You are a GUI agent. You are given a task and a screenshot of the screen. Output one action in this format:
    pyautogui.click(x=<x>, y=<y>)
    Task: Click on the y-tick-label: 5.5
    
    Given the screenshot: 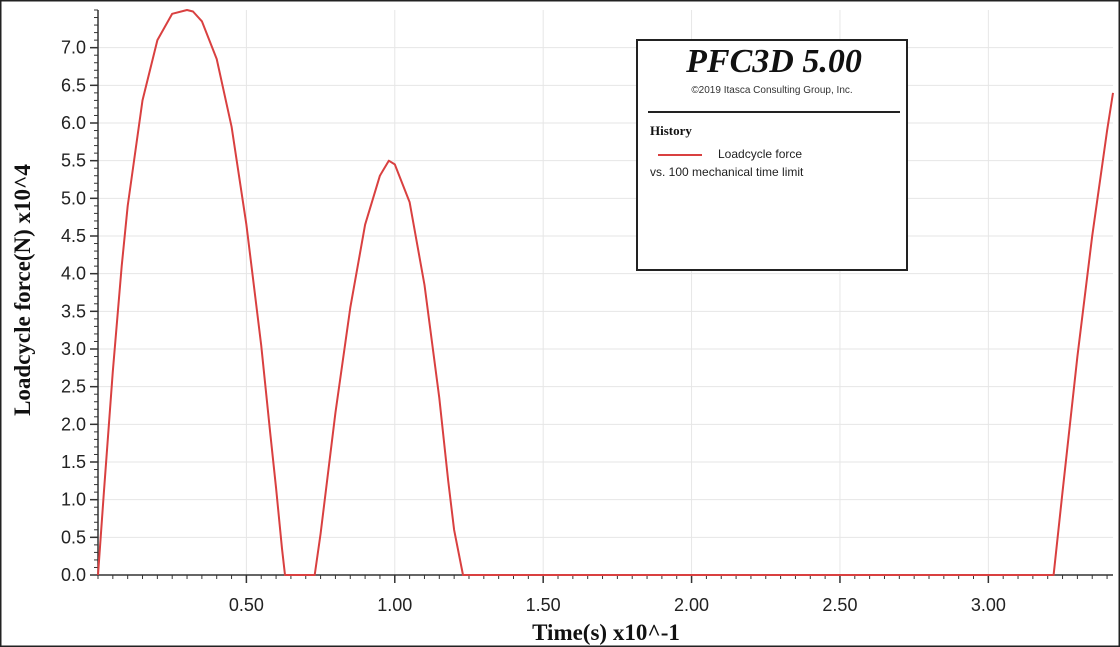 What is the action you would take?
    pyautogui.click(x=73, y=161)
    